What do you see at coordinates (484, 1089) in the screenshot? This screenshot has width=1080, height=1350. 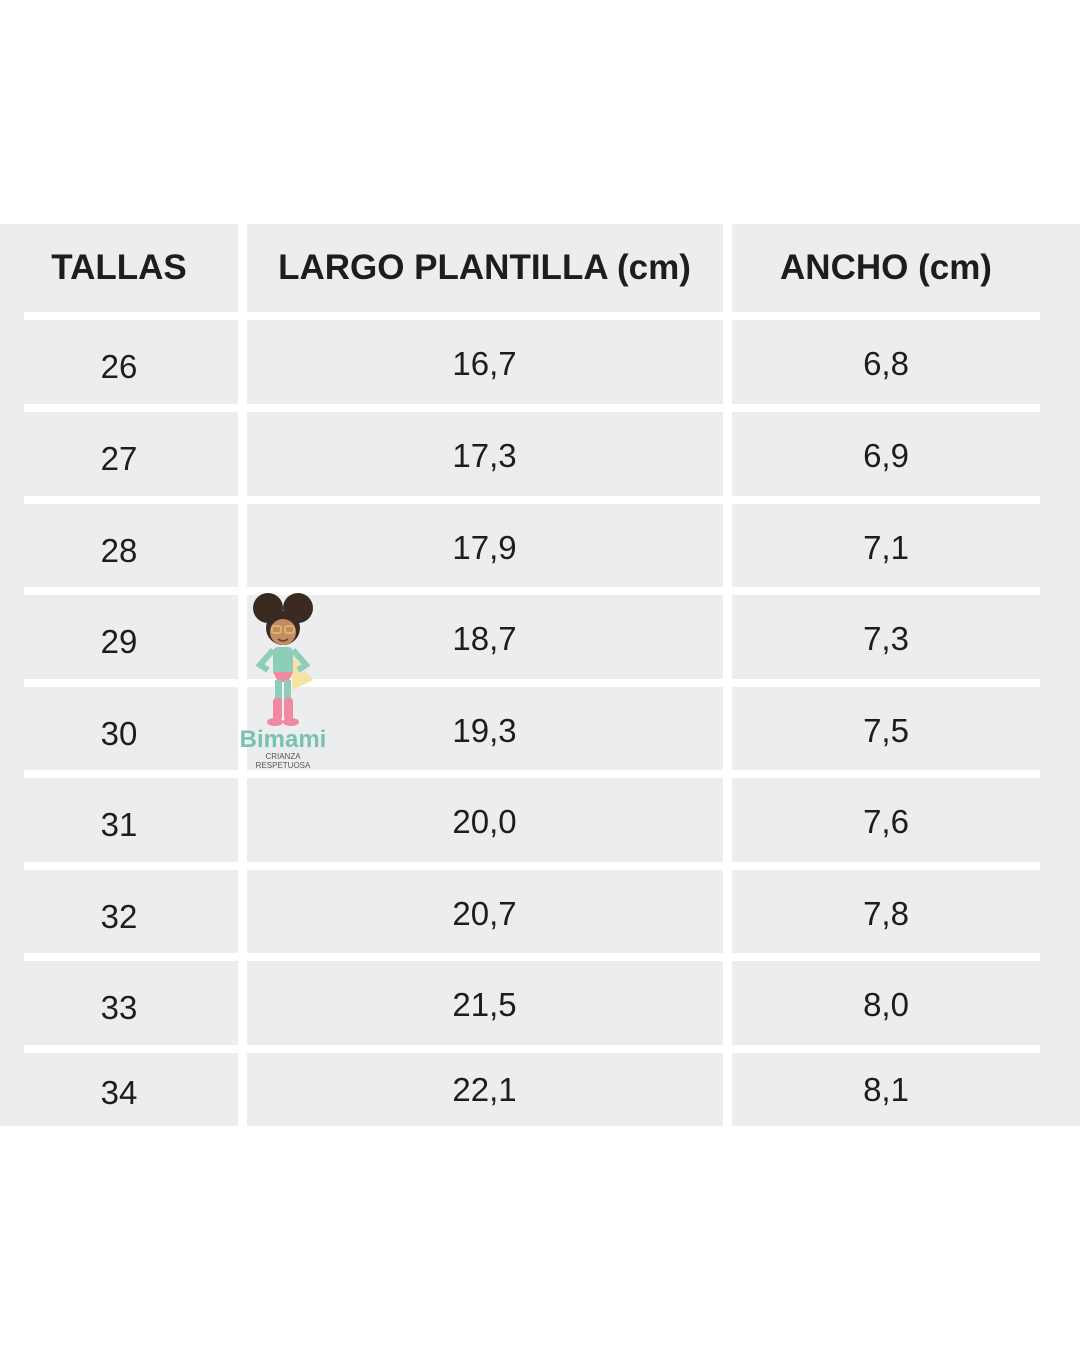 I see `insole-length-cell: 22,1` at bounding box center [484, 1089].